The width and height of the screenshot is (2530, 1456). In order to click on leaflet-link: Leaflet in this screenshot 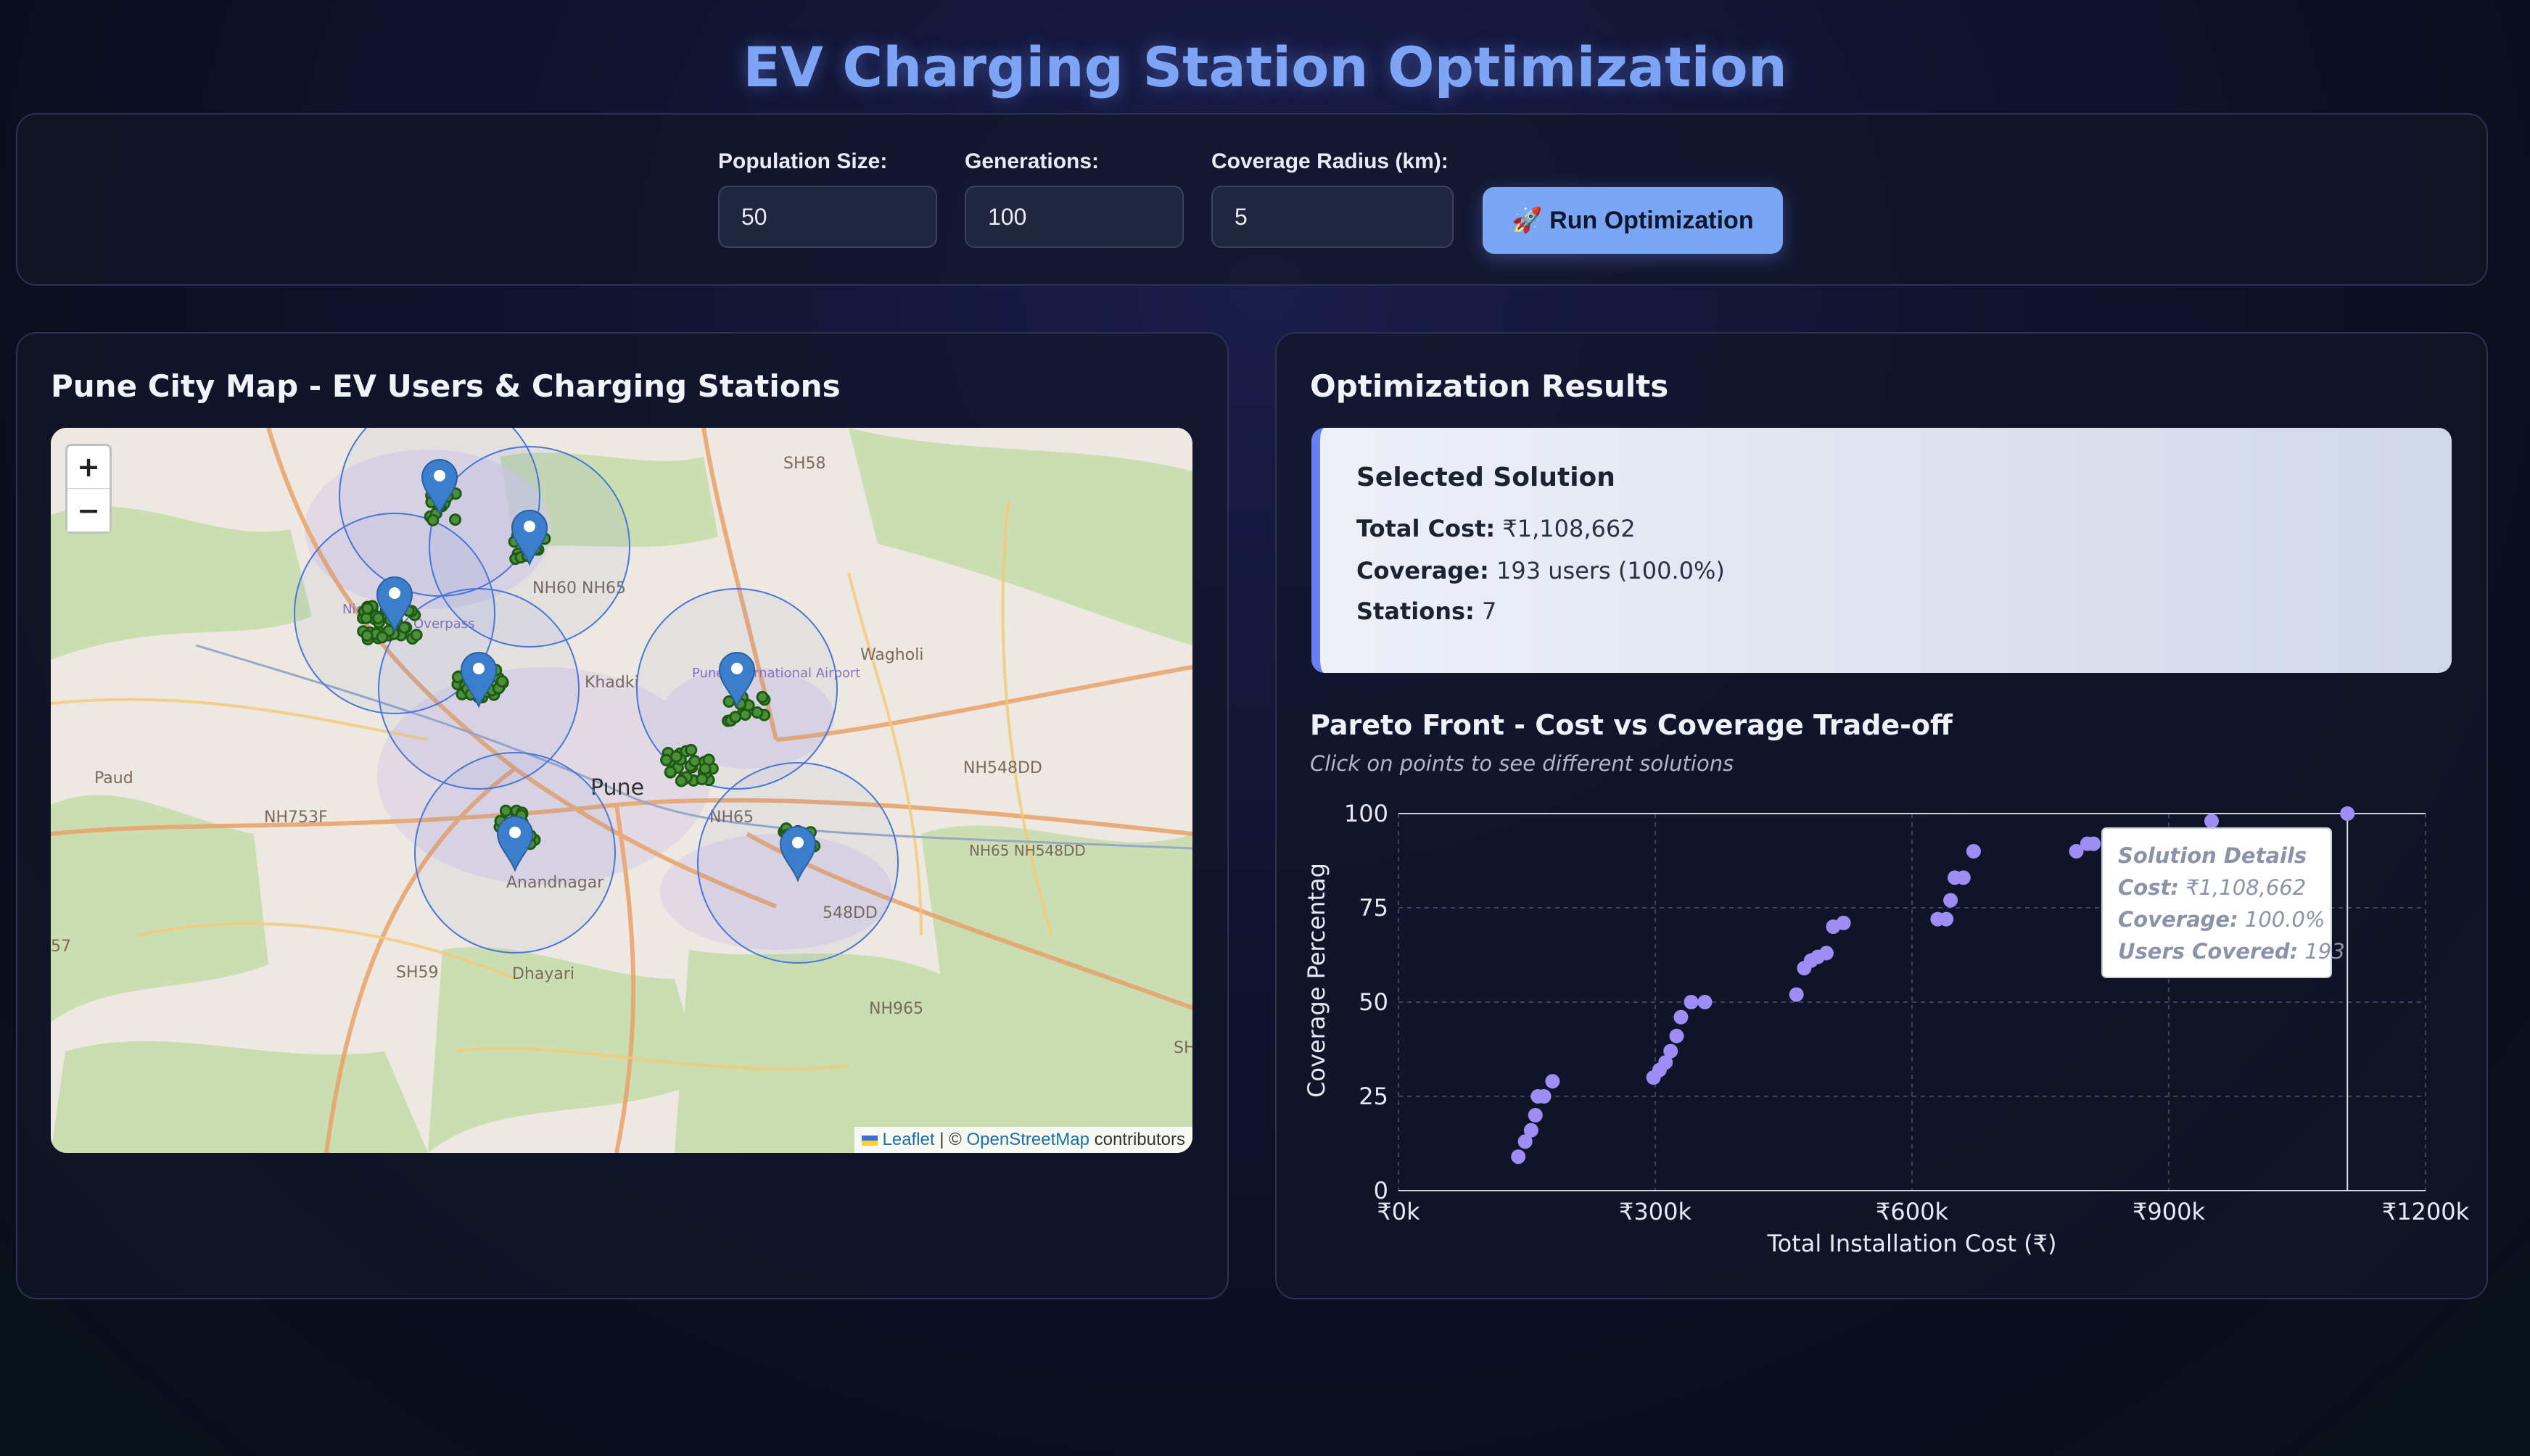, I will do `click(908, 1139)`.